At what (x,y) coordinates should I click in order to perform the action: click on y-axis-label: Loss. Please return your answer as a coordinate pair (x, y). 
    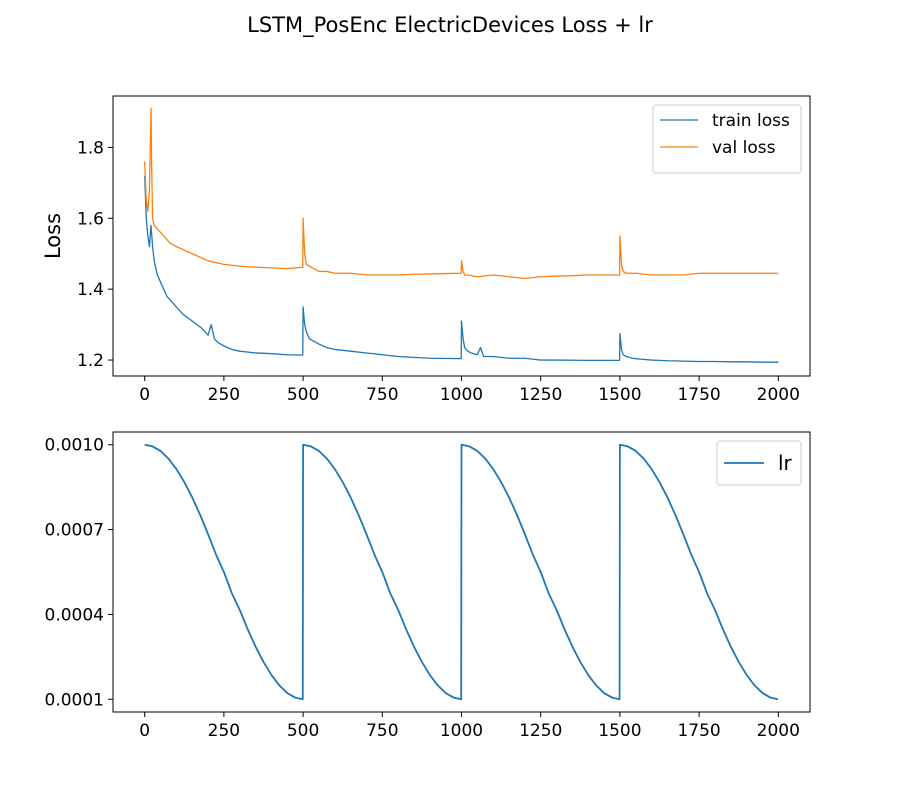
    Looking at the image, I should click on (53, 236).